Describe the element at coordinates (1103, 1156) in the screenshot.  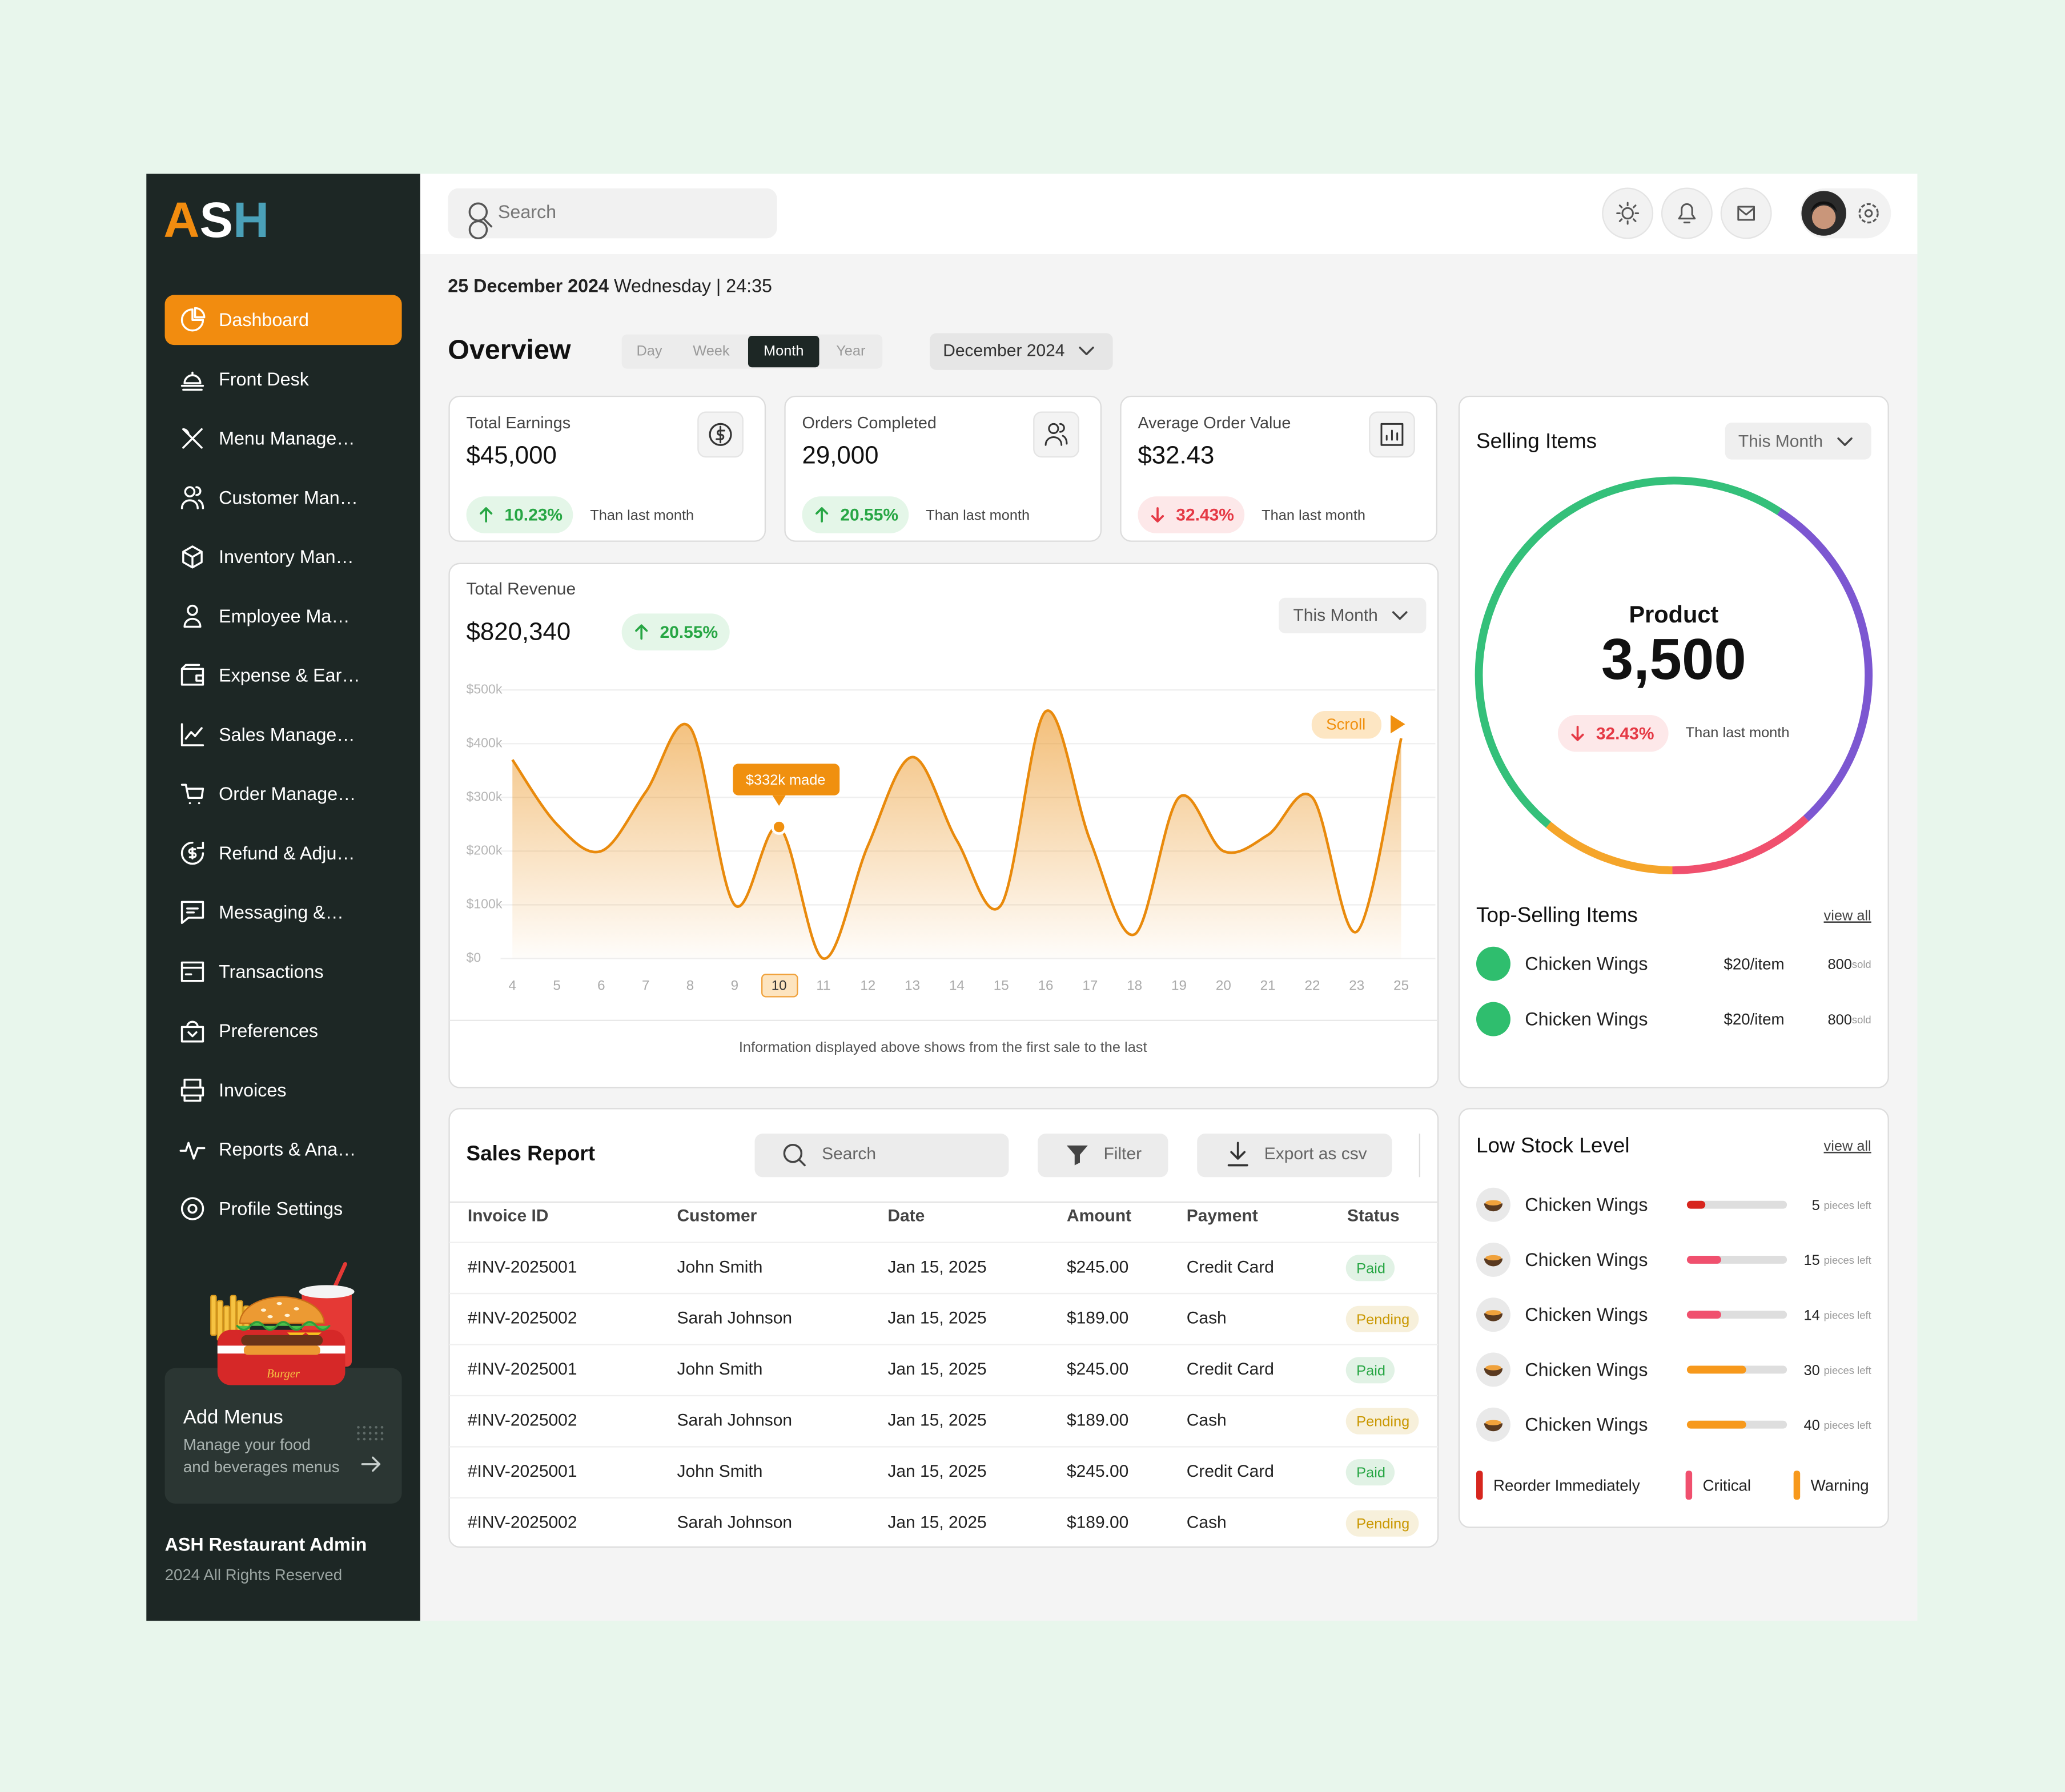
I see `filter-button` at that location.